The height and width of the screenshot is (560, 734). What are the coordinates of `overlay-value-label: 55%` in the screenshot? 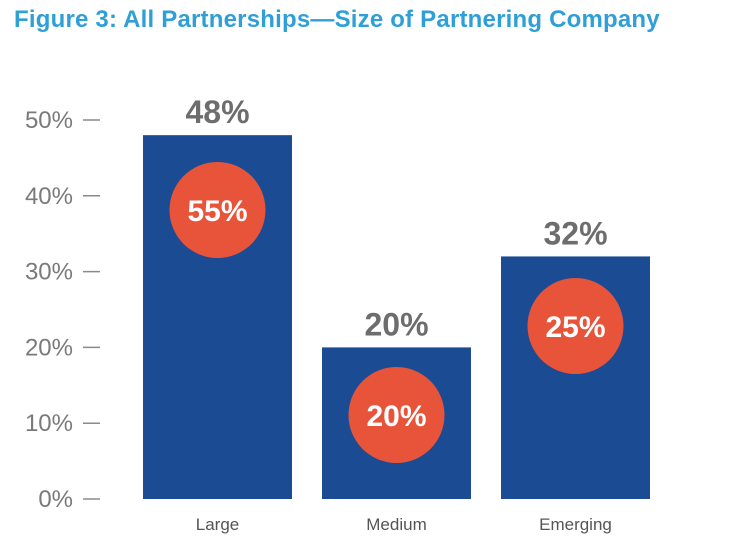 It's located at (217, 211).